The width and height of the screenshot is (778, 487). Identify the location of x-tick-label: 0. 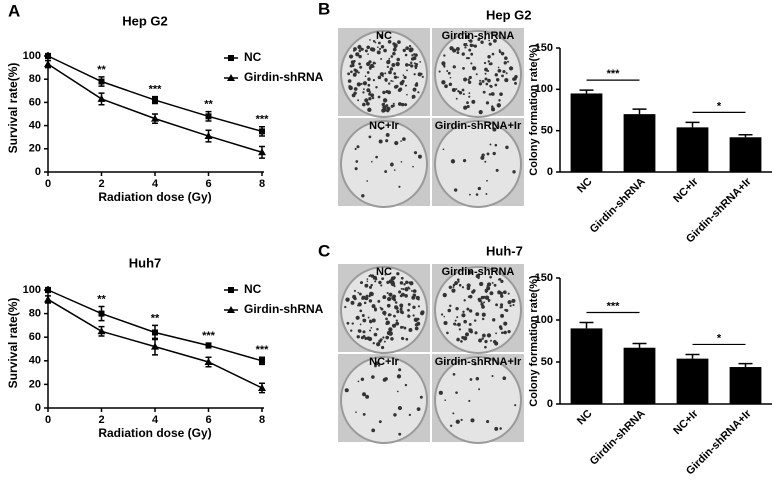
(48, 184).